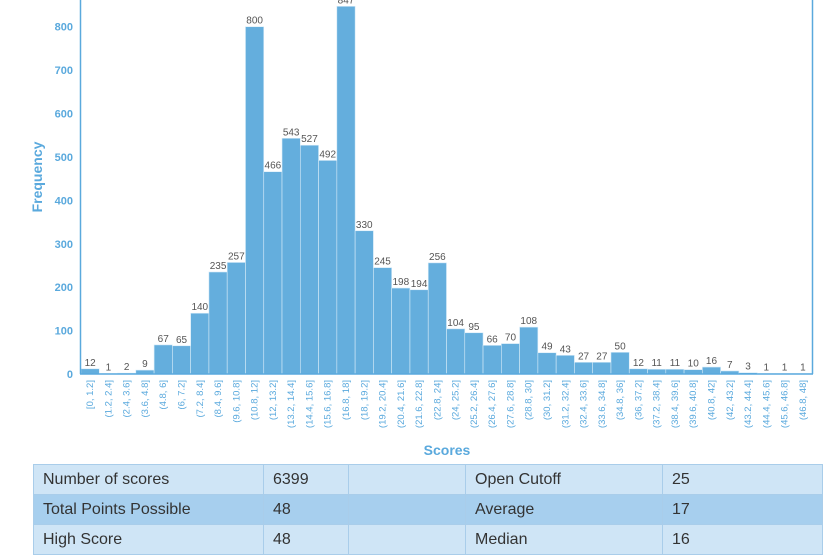 The width and height of the screenshot is (833, 555). What do you see at coordinates (657, 404) in the screenshot?
I see `x-tick-label: (37.2, 38.4]` at bounding box center [657, 404].